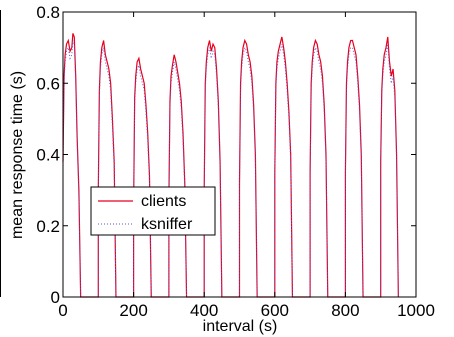  I want to click on x-tick-label: 200, so click(133, 310).